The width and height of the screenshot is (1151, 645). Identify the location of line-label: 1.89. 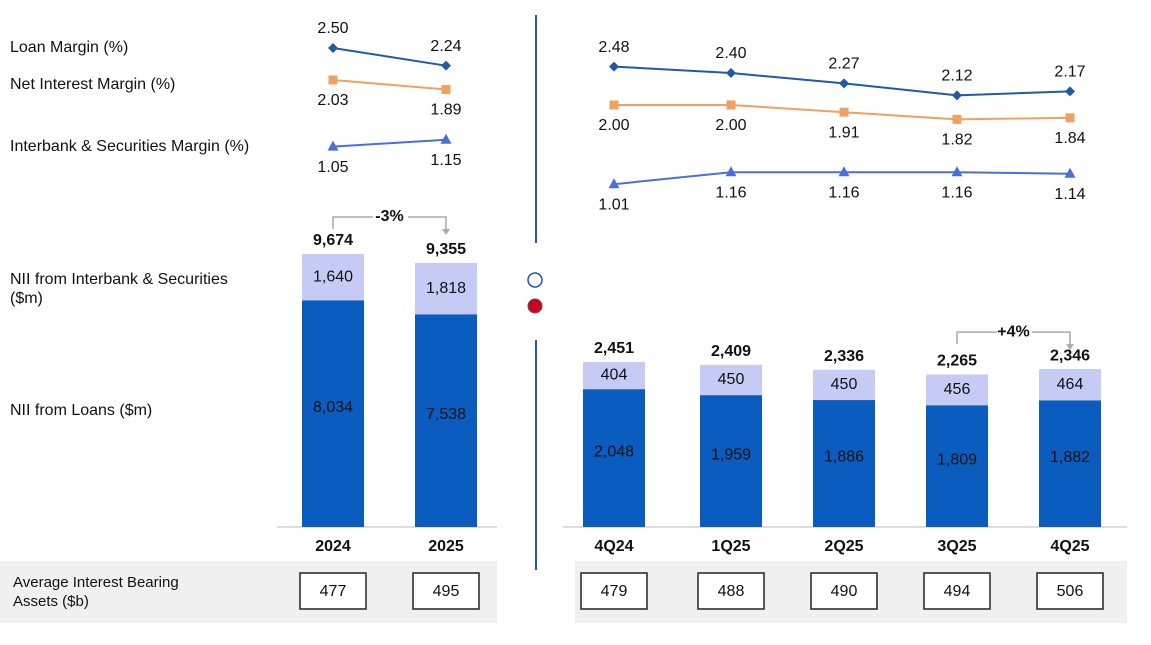
(445, 110).